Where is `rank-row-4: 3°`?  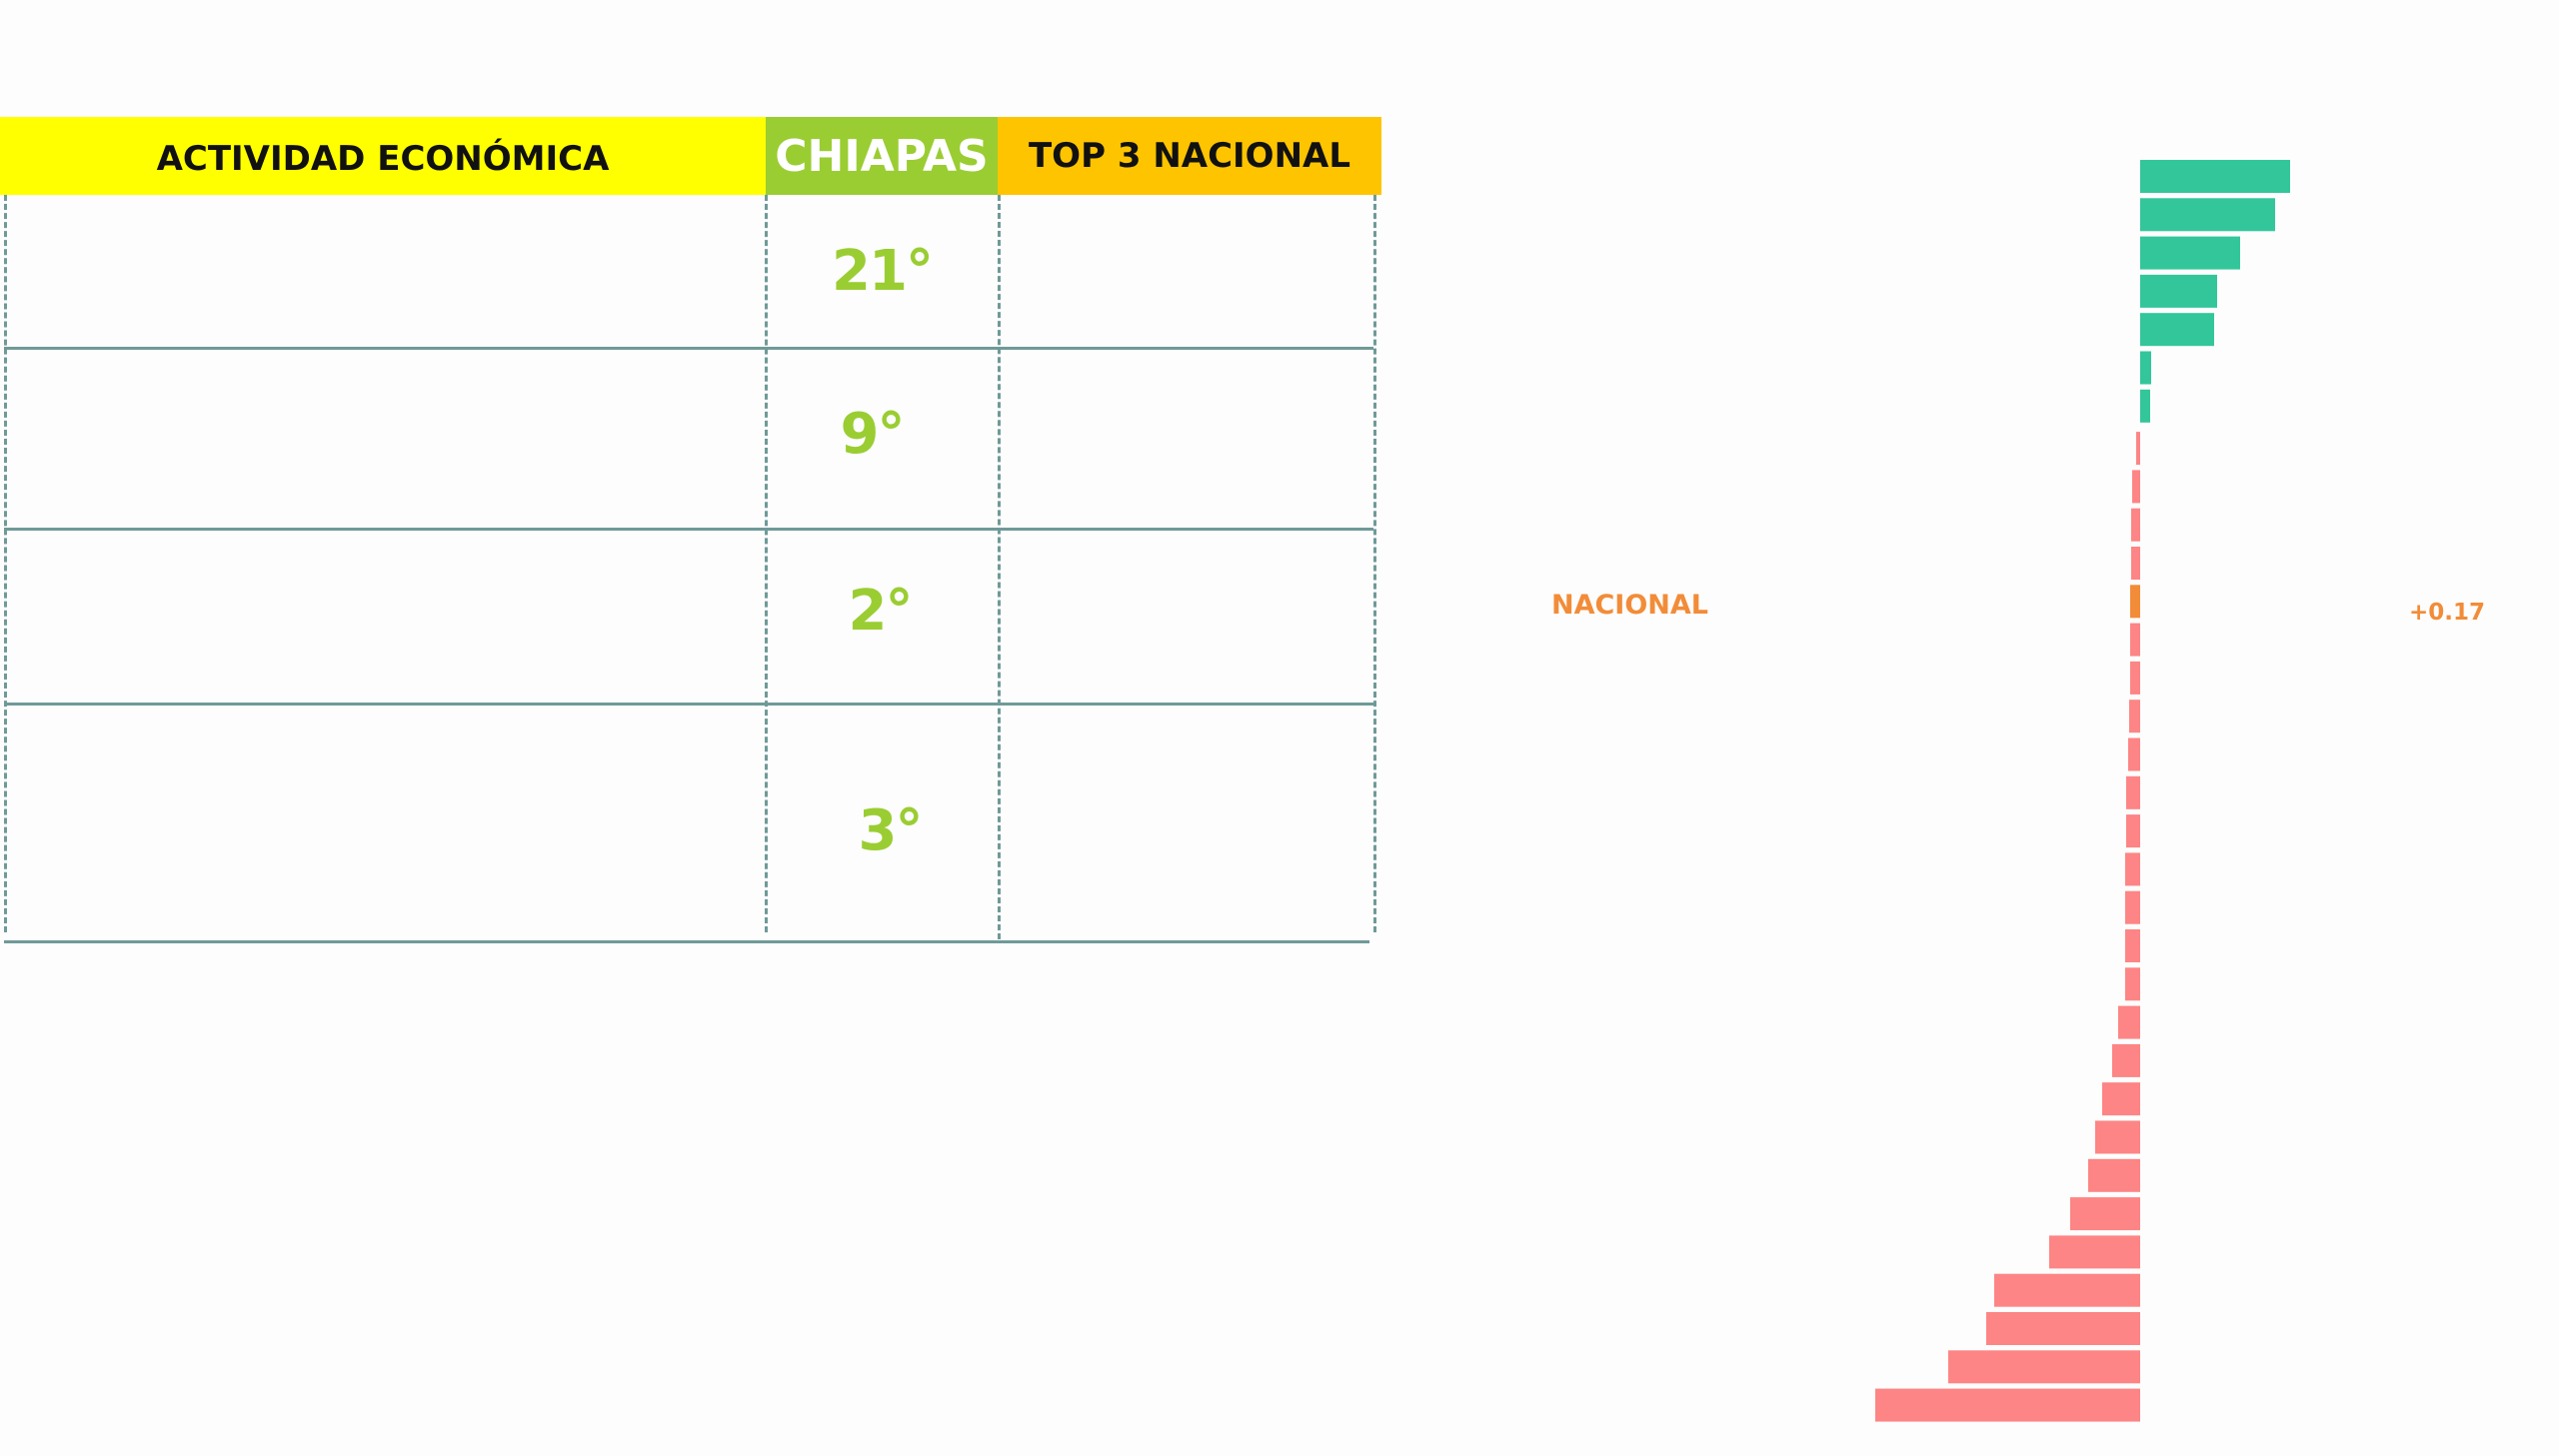
rank-row-4: 3° is located at coordinates (891, 830).